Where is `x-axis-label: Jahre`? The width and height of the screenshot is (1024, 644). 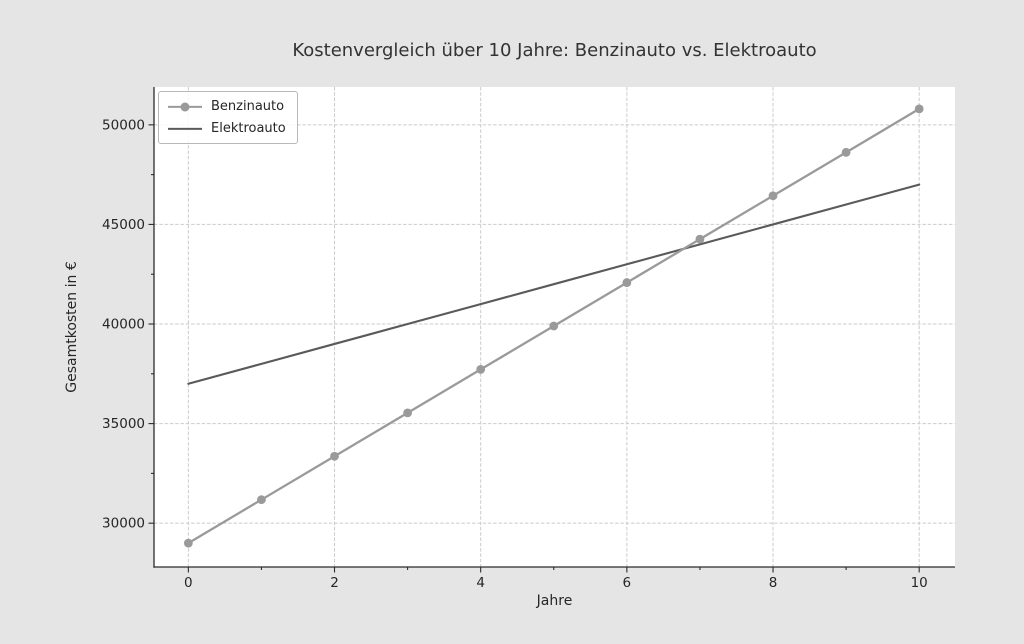 x-axis-label: Jahre is located at coordinates (554, 601).